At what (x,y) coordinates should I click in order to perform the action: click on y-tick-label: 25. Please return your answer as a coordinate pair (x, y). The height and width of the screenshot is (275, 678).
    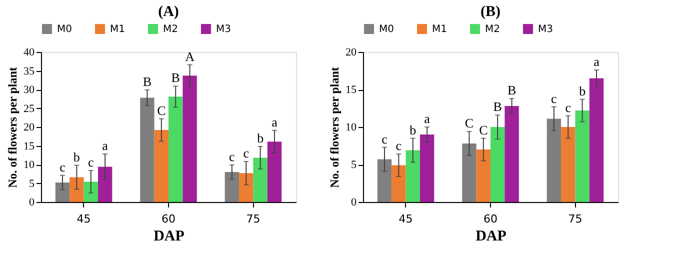
    Looking at the image, I should click on (29, 108).